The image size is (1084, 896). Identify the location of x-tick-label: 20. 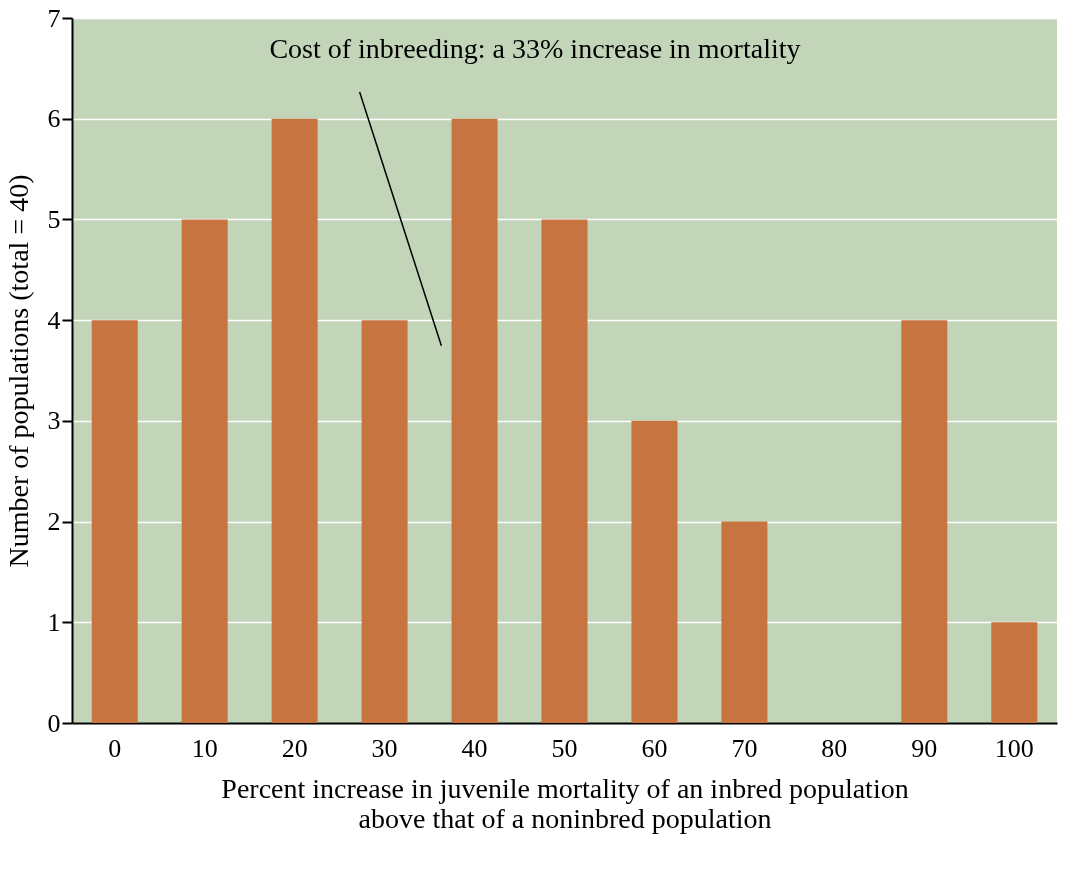
(294, 748).